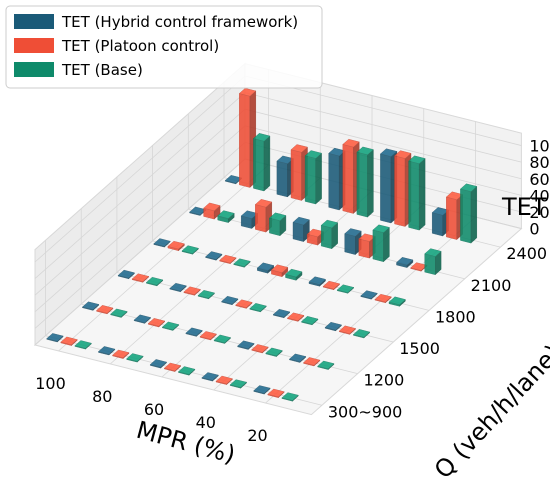 The image size is (550, 492). Describe the element at coordinates (539, 162) in the screenshot. I see `z-tick-label: 80` at that location.